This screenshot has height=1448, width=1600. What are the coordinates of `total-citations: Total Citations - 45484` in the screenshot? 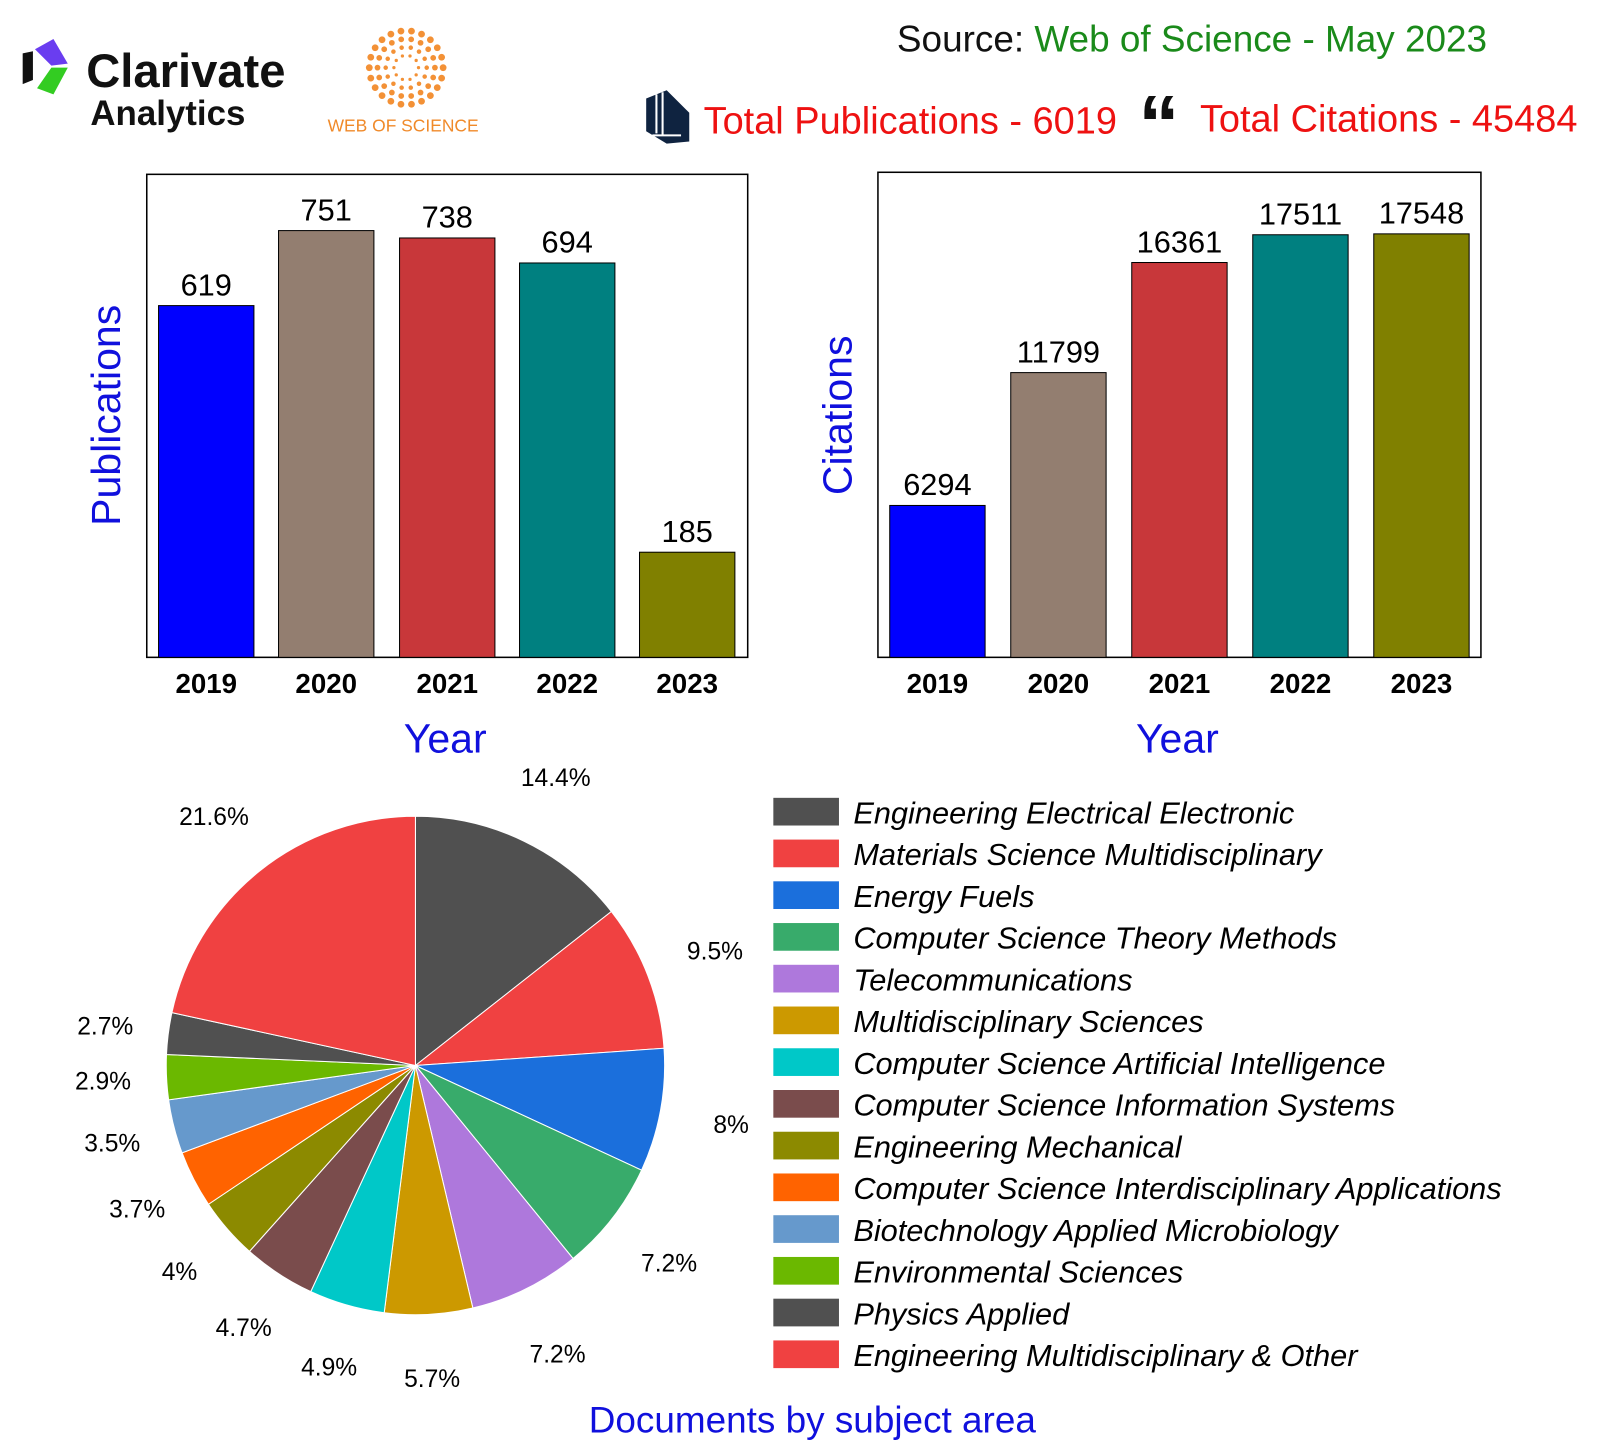 It's located at (1389, 119).